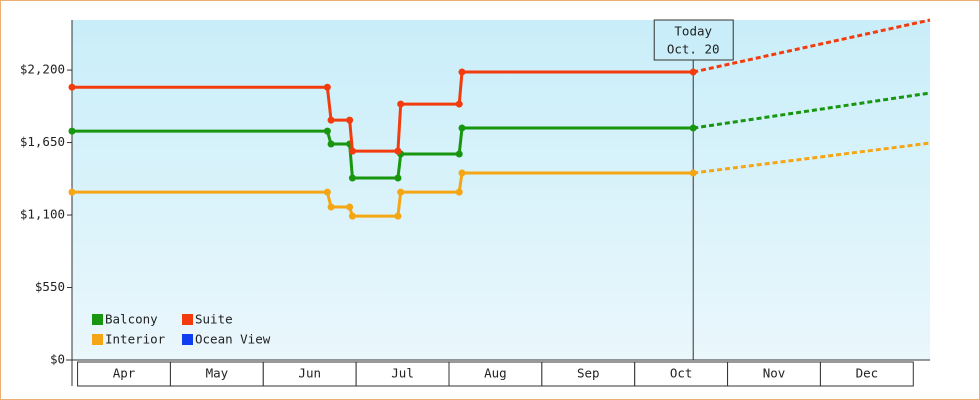 The height and width of the screenshot is (400, 980). Describe the element at coordinates (42, 141) in the screenshot. I see `y-tick-label: $1,650` at that location.